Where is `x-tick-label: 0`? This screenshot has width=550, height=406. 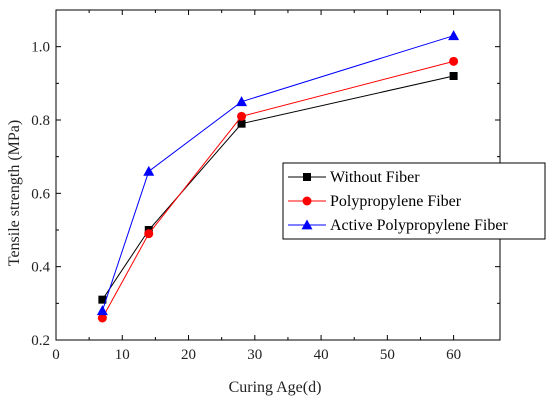 x-tick-label: 0 is located at coordinates (56, 355).